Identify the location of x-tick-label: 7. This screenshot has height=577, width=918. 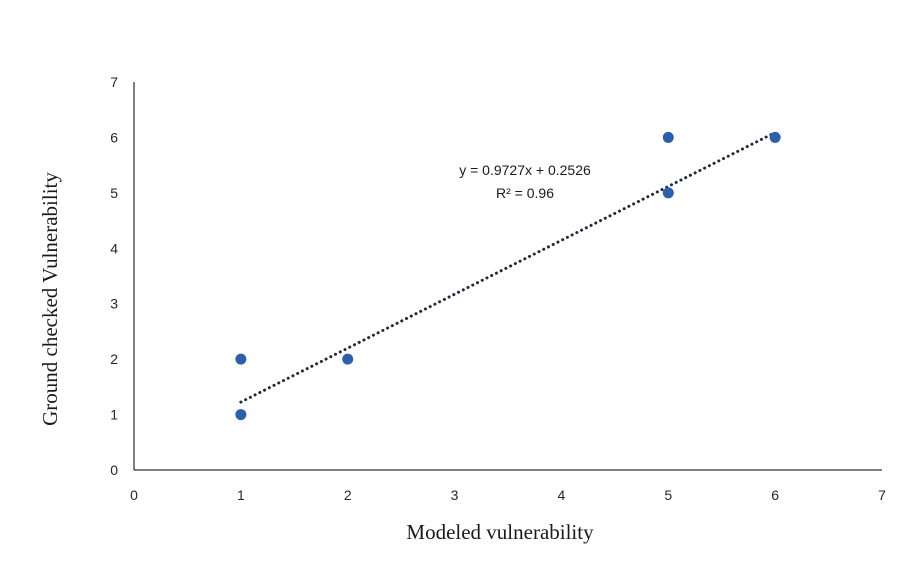
(882, 495).